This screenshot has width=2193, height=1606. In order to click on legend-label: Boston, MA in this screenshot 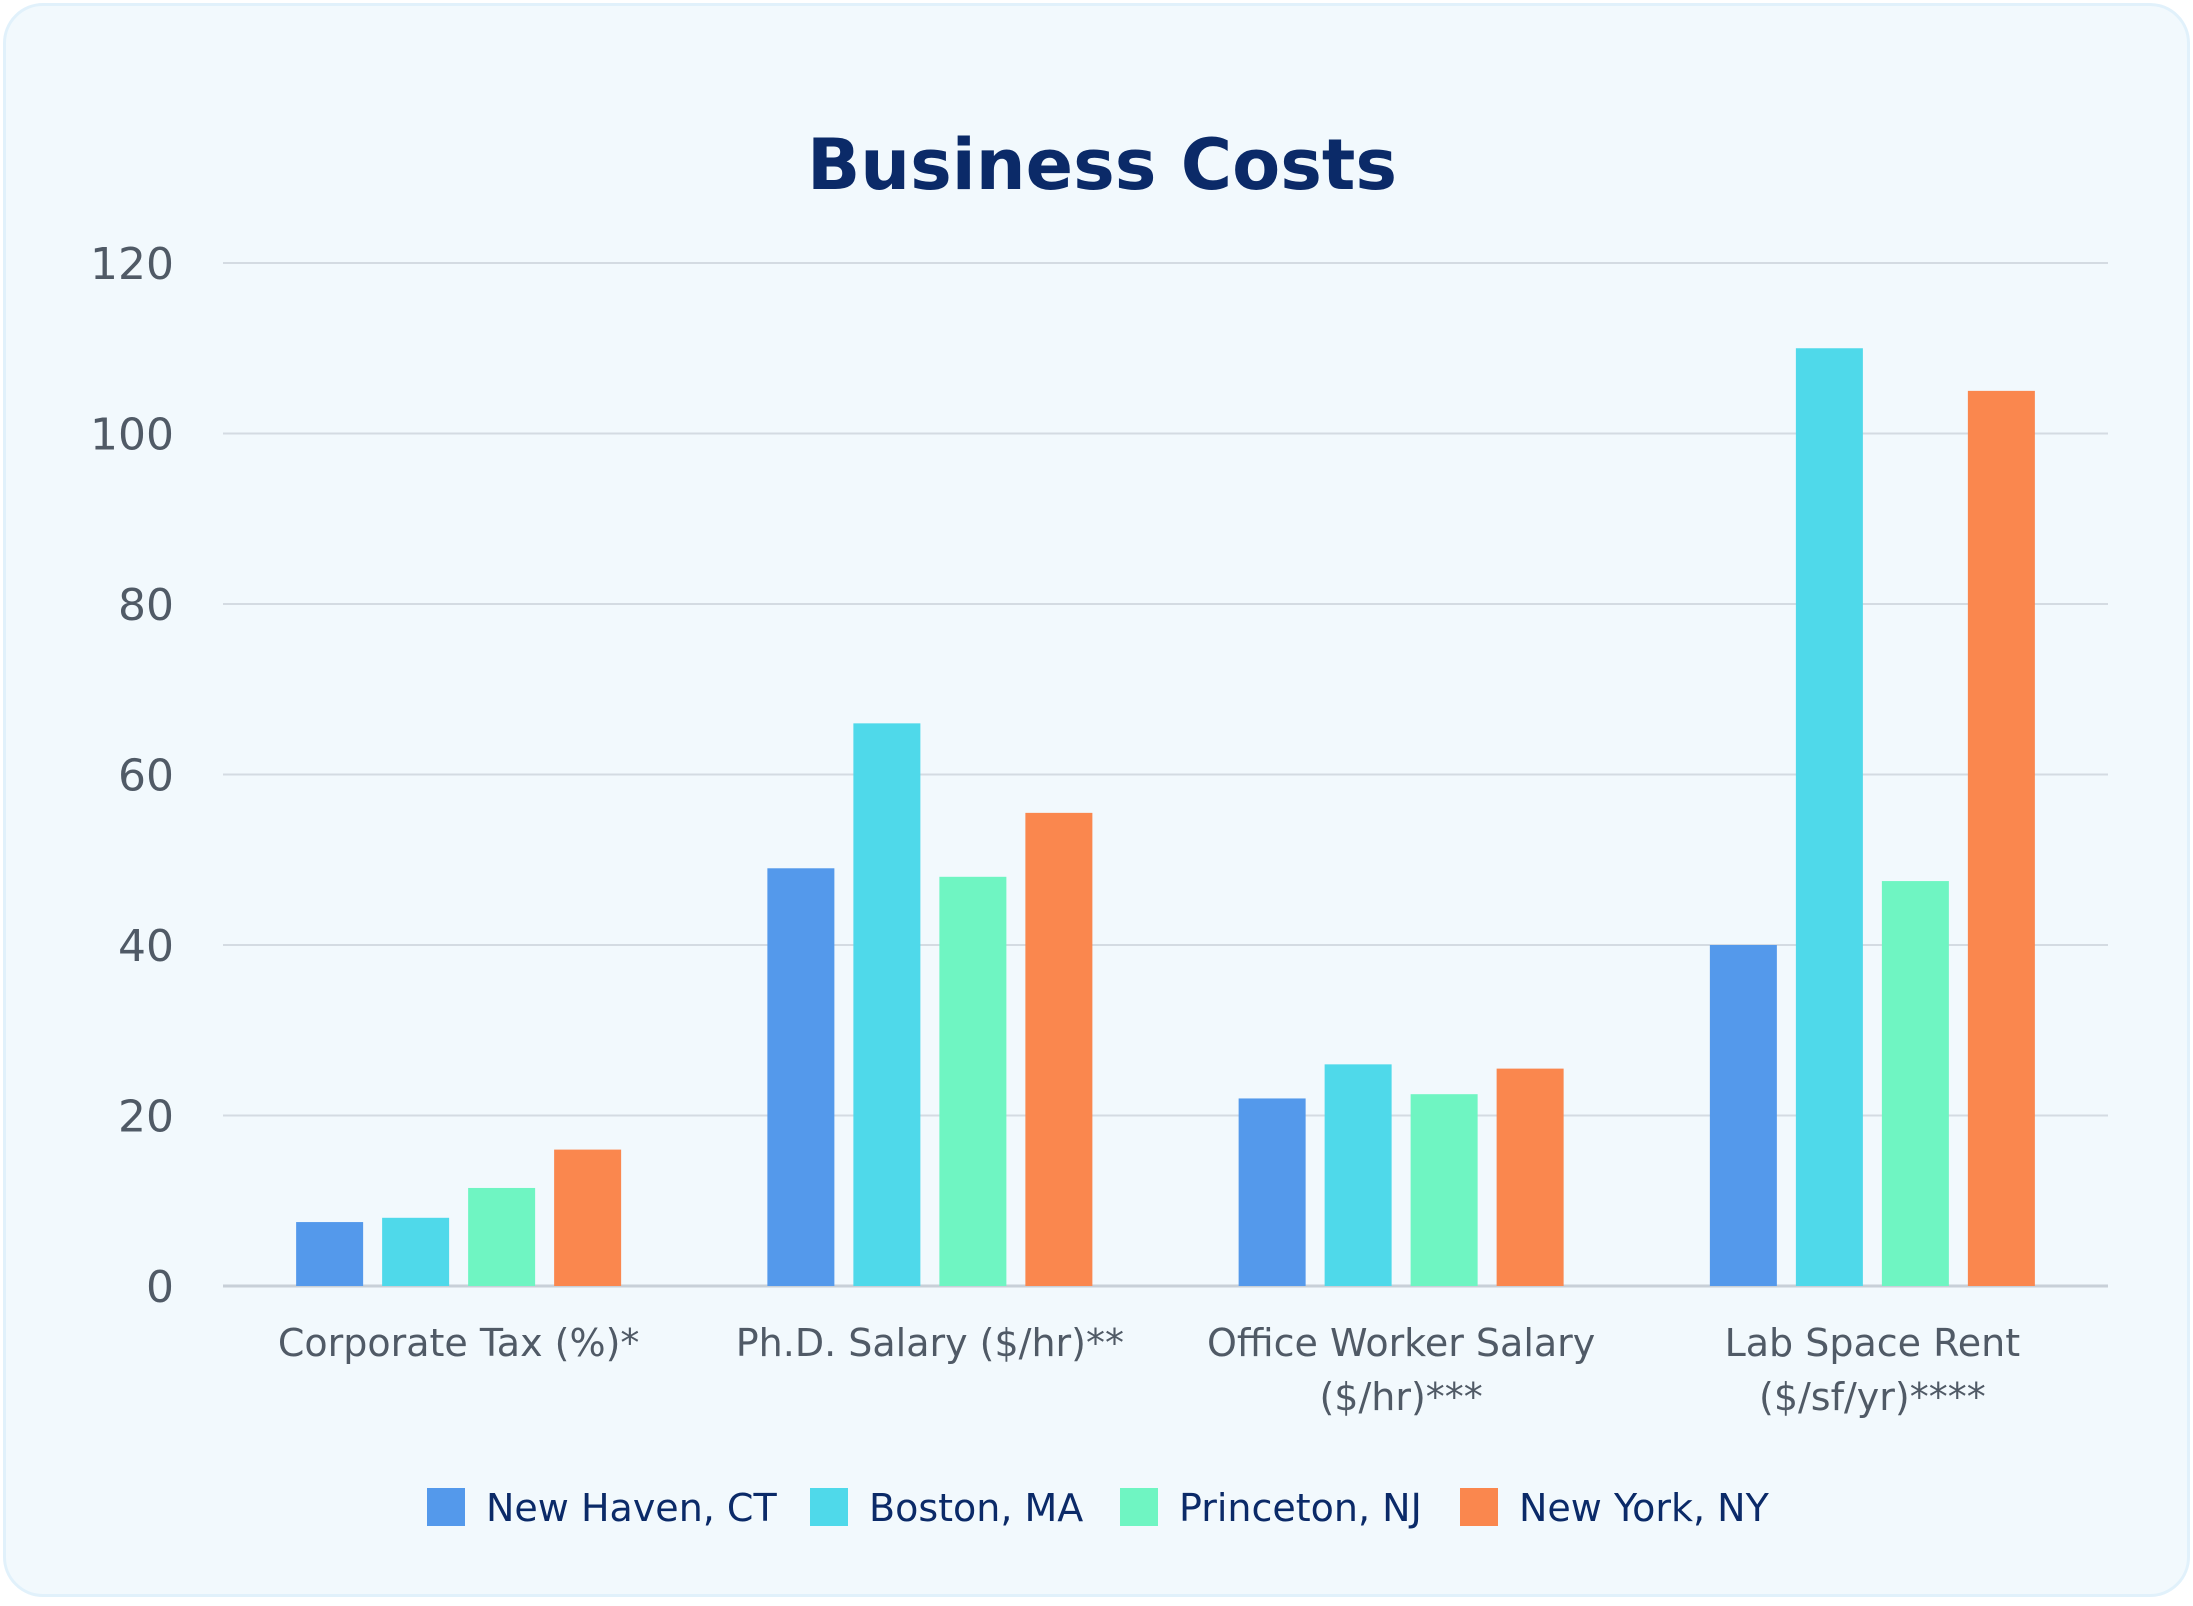, I will do `click(976, 1508)`.